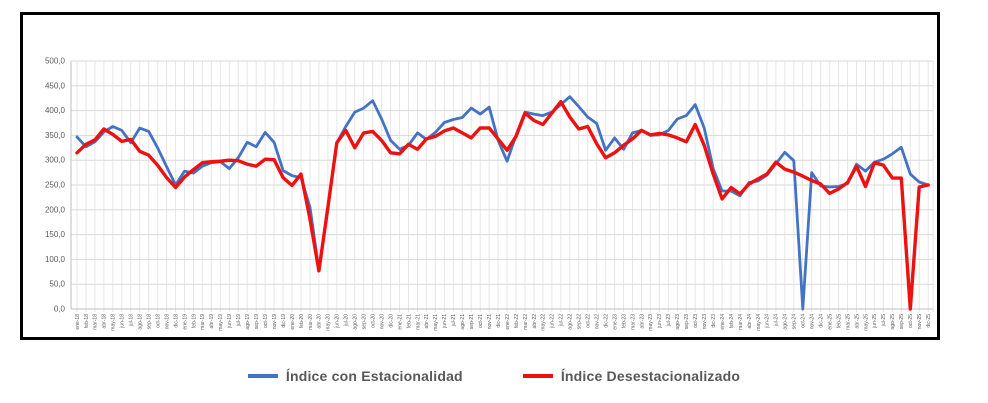 This screenshot has height=403, width=988. I want to click on x-axis-tick-label: mar-20, so click(311, 322).